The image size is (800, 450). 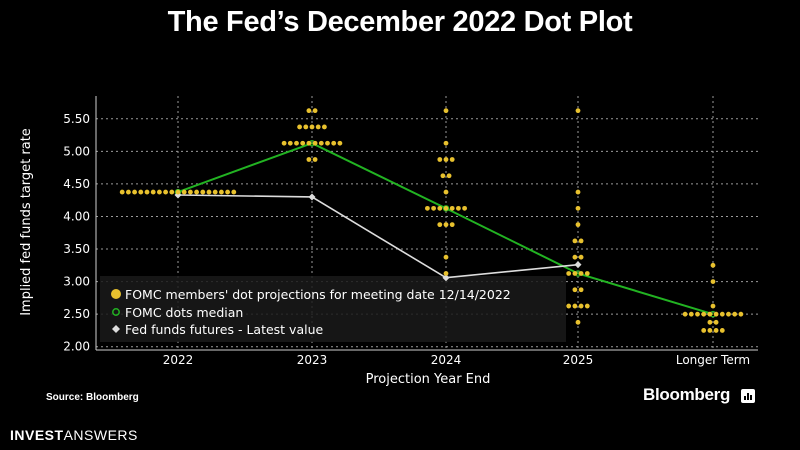 I want to click on legend-item-label: Fed funds futures - Latest value, so click(x=224, y=329).